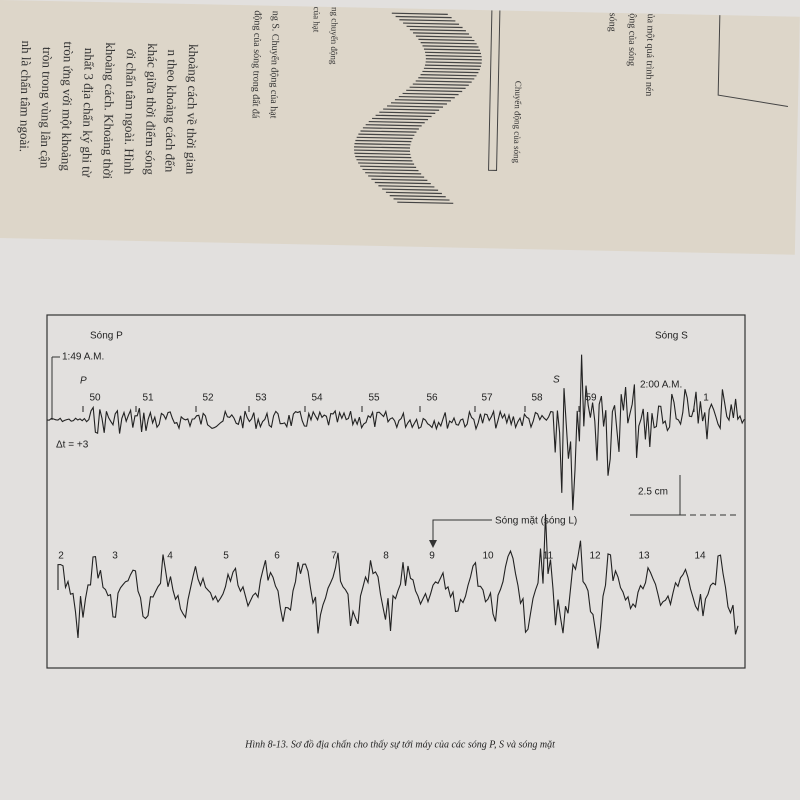 The height and width of the screenshot is (800, 800). Describe the element at coordinates (115, 556) in the screenshot. I see `minute-label: 3` at that location.